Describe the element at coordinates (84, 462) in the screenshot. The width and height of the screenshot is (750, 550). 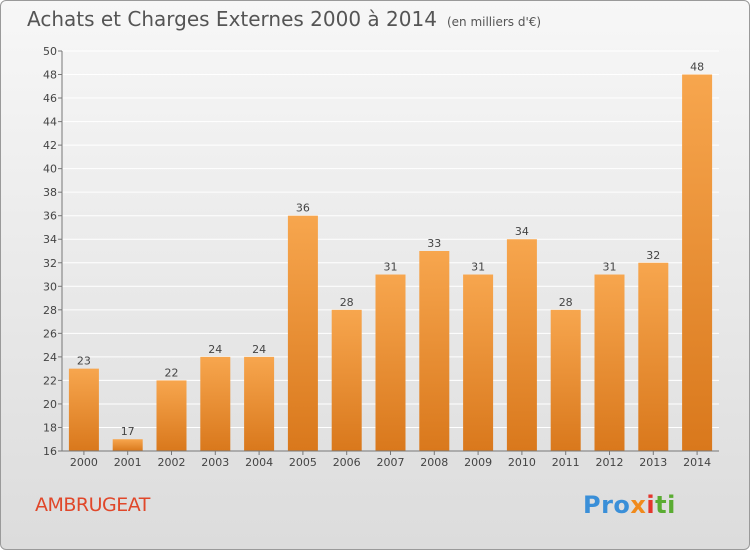
I see `x-tick-label: 2000` at that location.